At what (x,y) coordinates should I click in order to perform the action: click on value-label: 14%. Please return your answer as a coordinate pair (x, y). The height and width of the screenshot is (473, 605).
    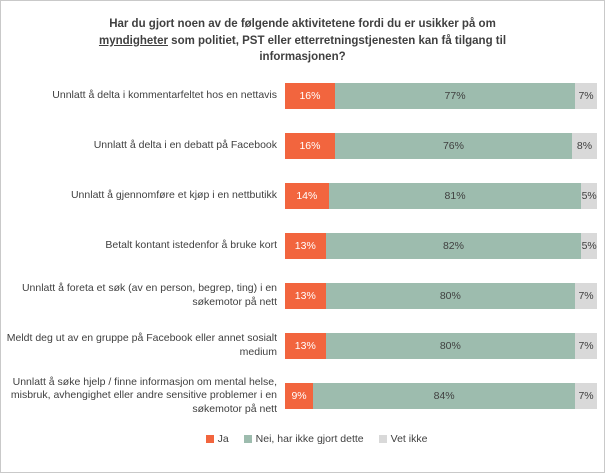
    Looking at the image, I should click on (307, 196).